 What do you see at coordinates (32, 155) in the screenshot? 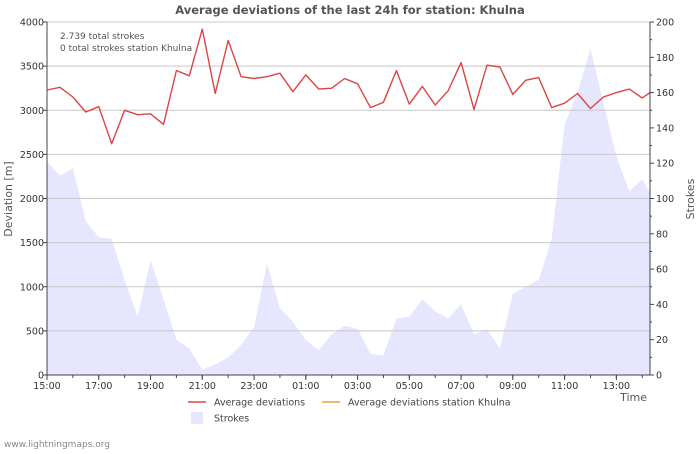
I see `y-left-tick-label: 2500` at bounding box center [32, 155].